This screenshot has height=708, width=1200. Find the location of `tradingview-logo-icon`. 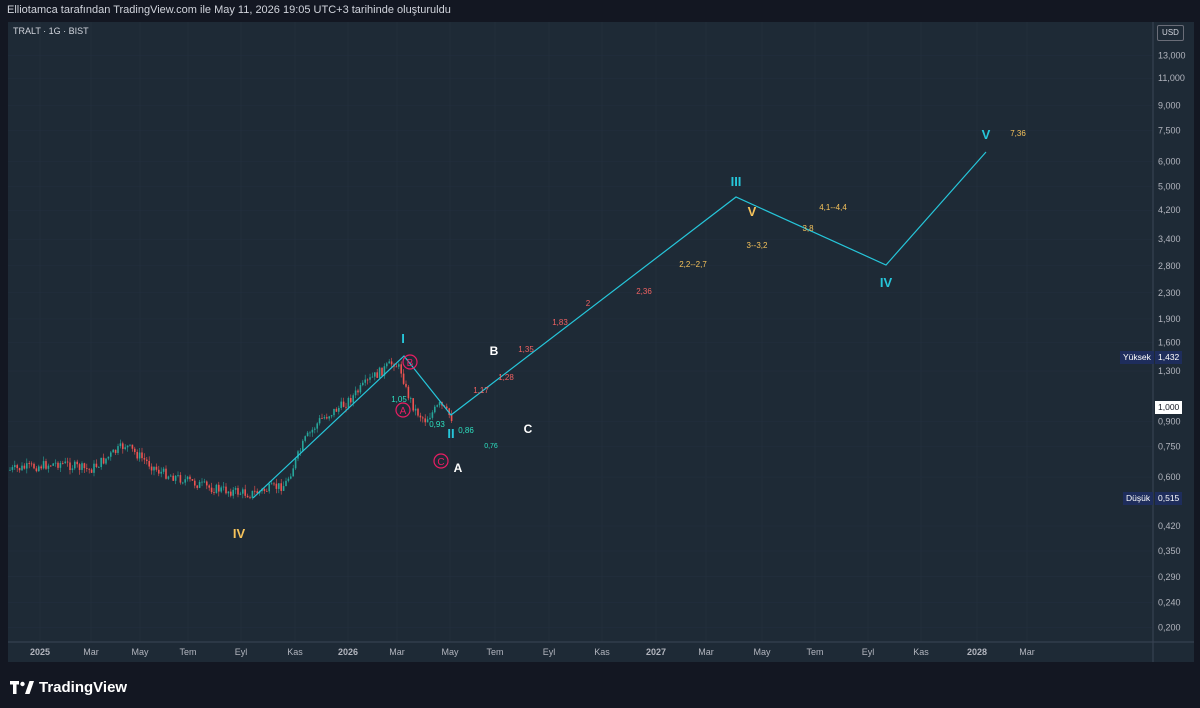

tradingview-logo-icon is located at coordinates (22, 687).